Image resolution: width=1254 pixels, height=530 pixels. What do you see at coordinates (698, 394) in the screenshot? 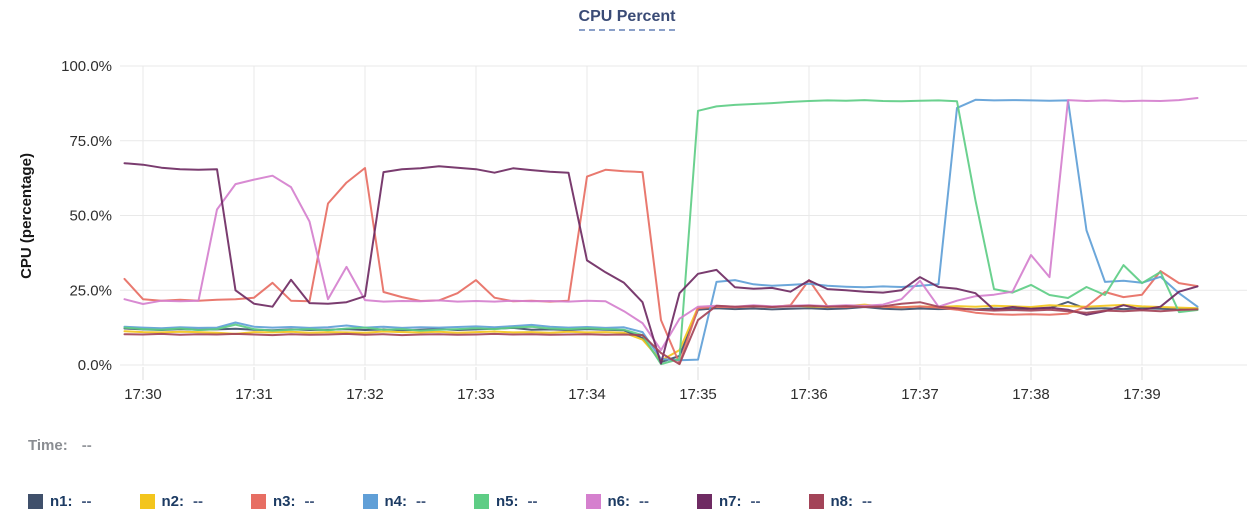
I see `x-tick-label-17:35: 17:35` at bounding box center [698, 394].